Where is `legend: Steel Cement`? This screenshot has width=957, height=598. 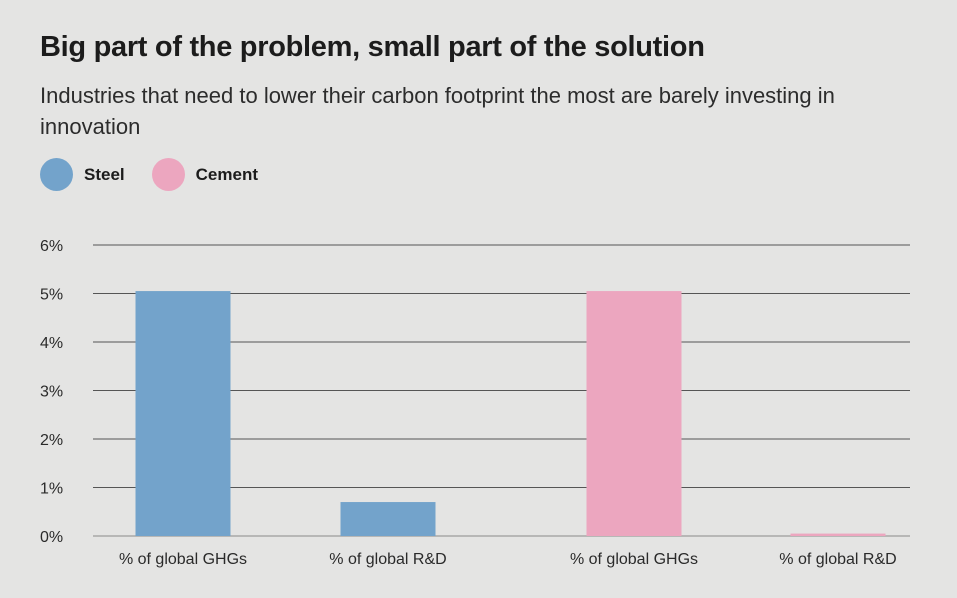
legend: Steel Cement is located at coordinates (162, 174).